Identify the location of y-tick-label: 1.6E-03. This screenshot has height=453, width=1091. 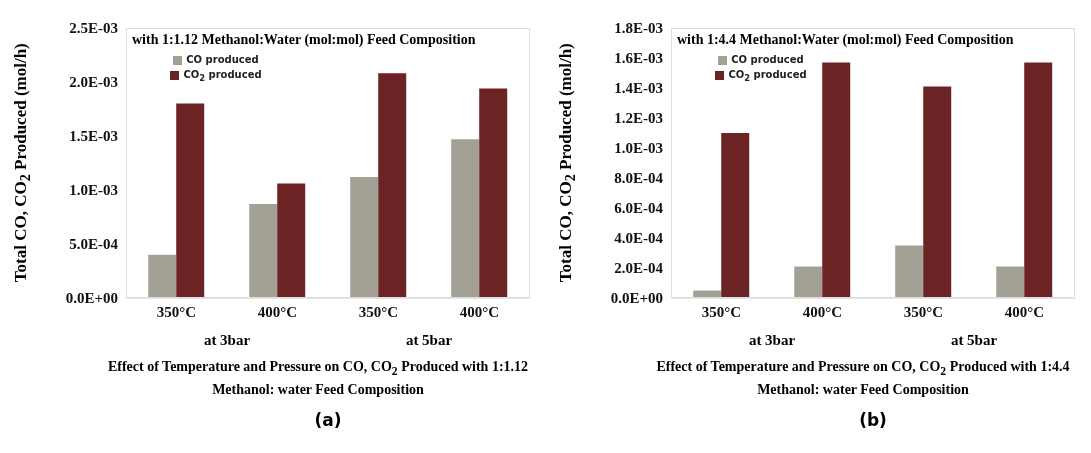
(638, 58).